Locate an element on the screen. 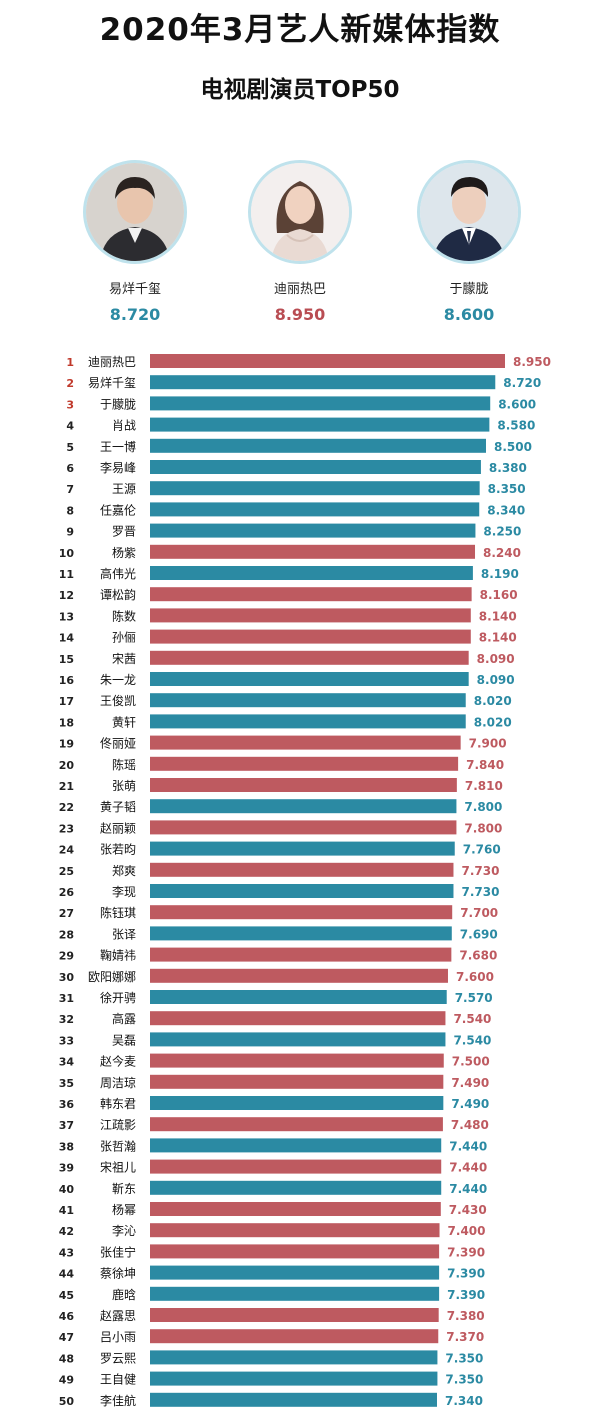 Image resolution: width=600 pixels, height=1412 pixels. value-label: 8.020 is located at coordinates (493, 701).